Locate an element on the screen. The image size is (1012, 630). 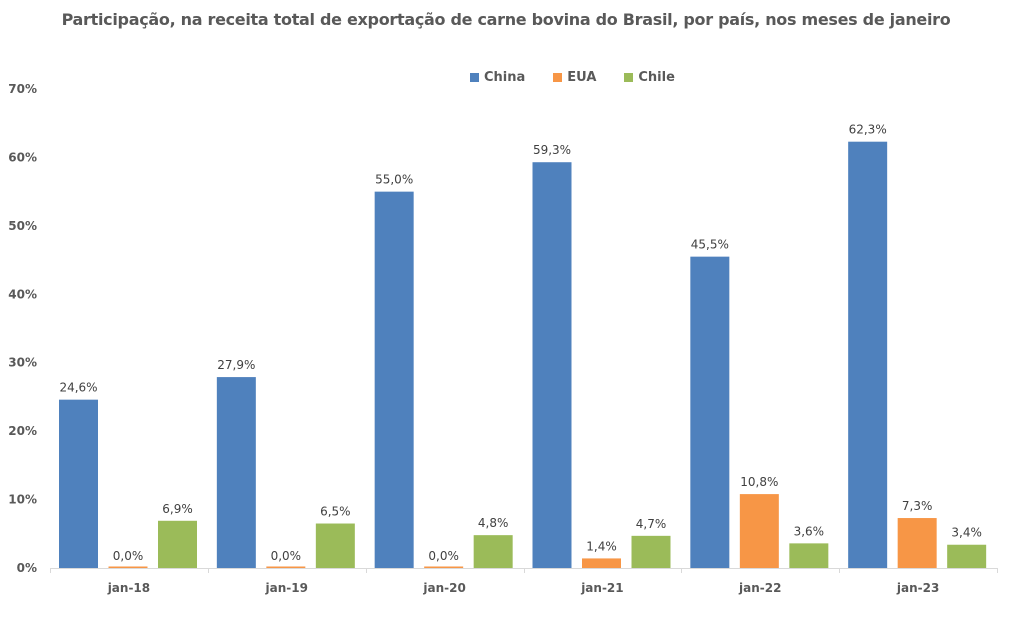
legend: China EUA Chile is located at coordinates (572, 77).